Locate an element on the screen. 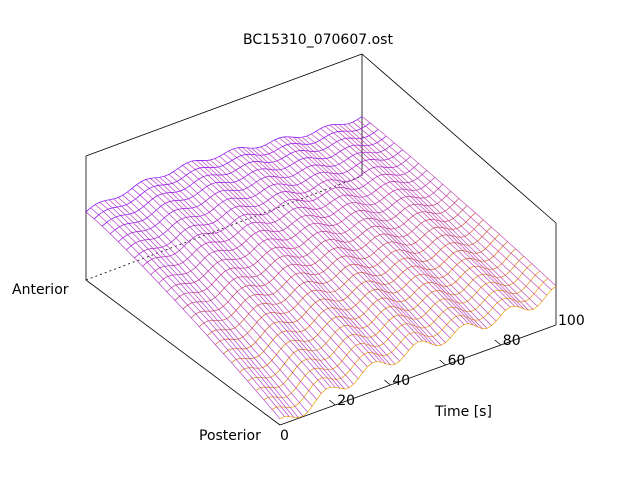 The image size is (640, 480). time-tick-label: 60 is located at coordinates (457, 361).